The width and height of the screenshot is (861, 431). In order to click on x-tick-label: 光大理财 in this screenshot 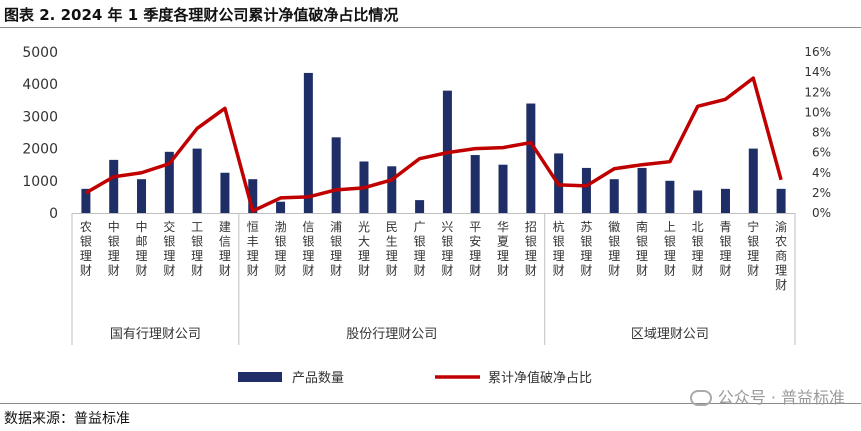, I will do `click(364, 249)`.